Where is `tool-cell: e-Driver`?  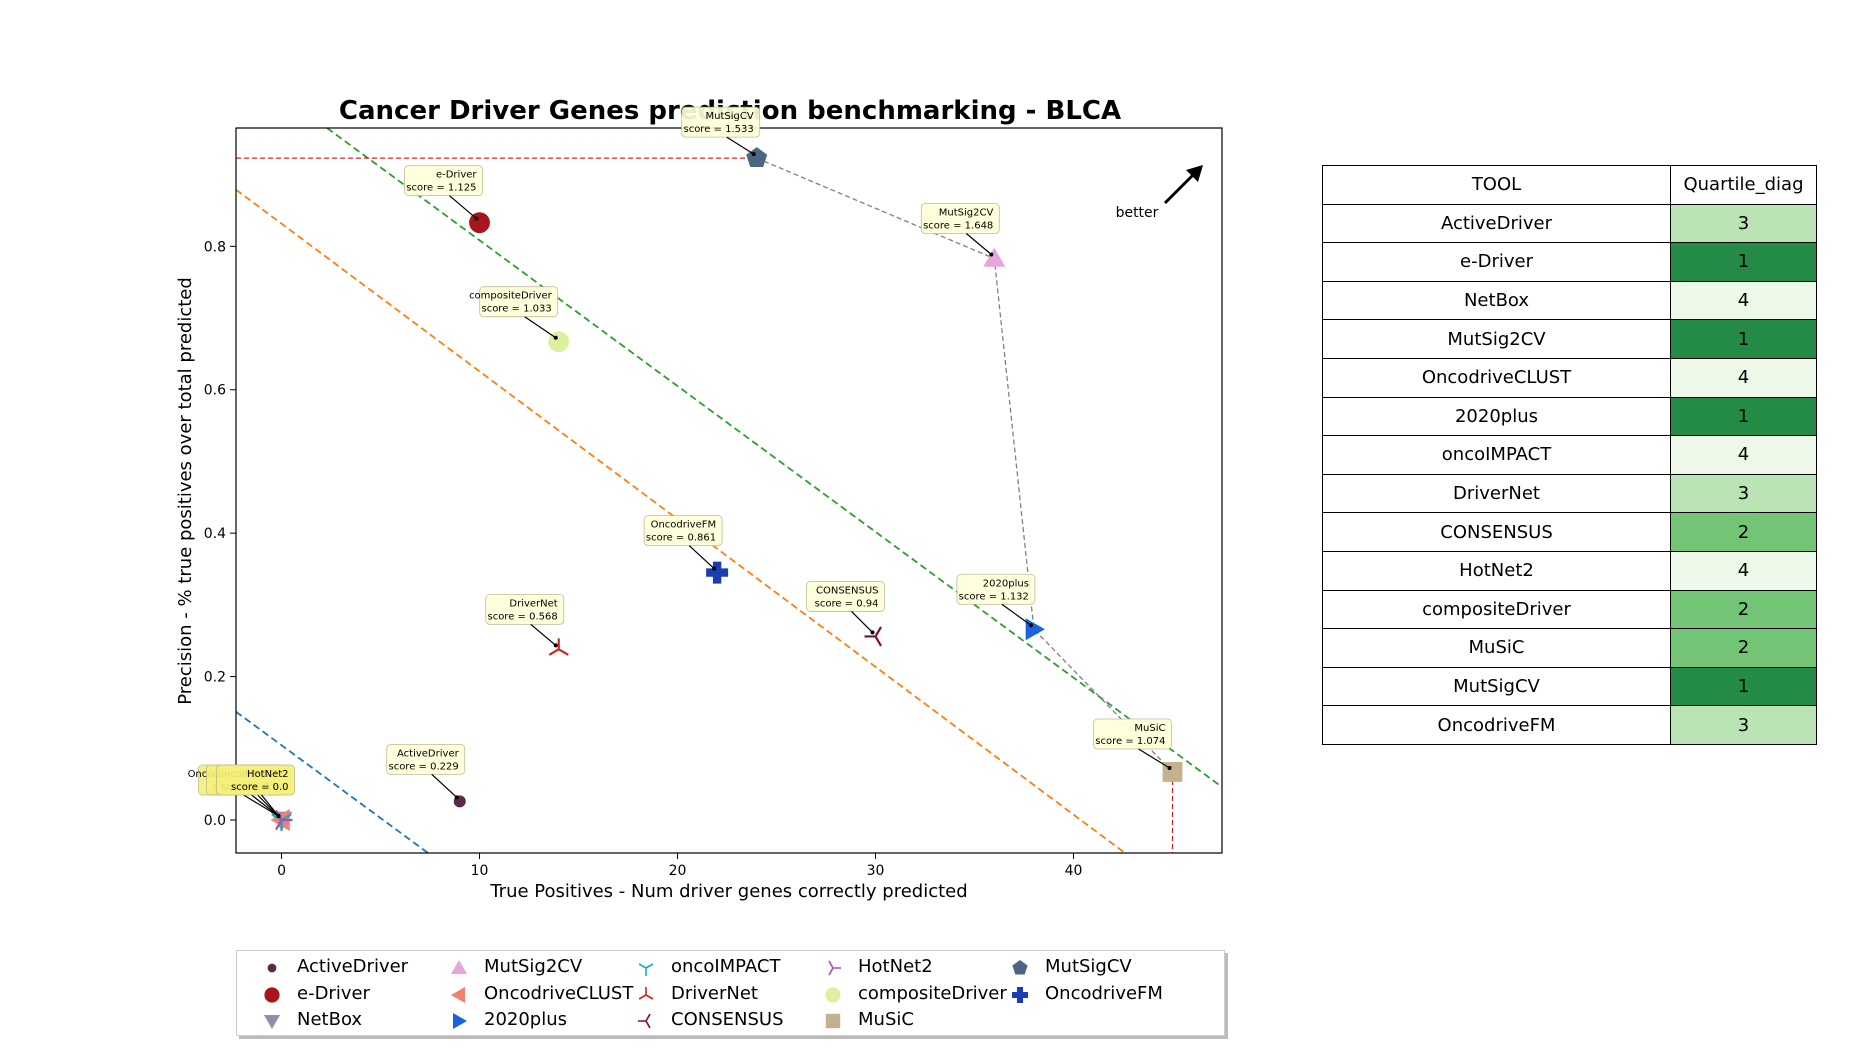 tool-cell: e-Driver is located at coordinates (1496, 262).